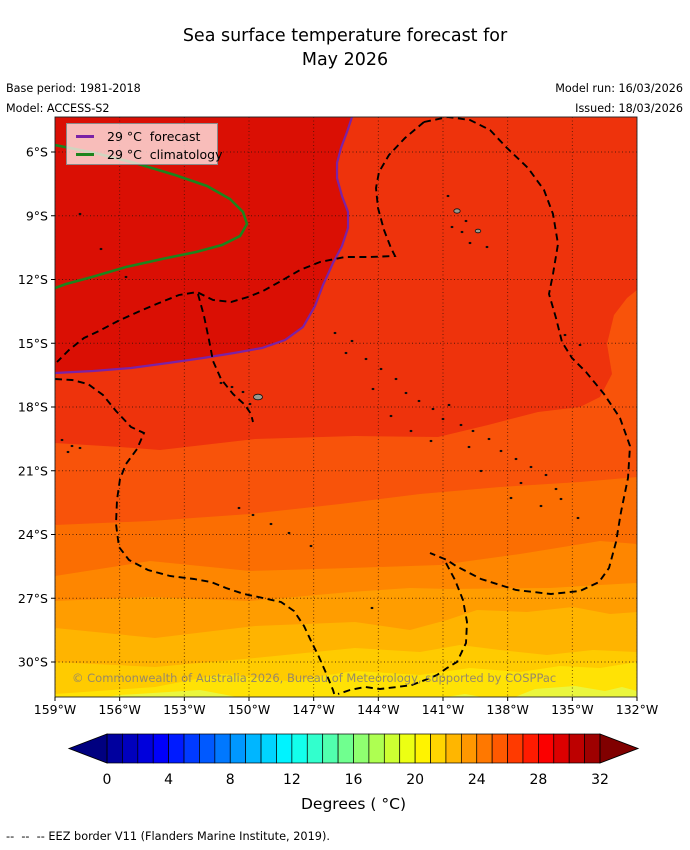  I want to click on colorbar-tick-label: 12, so click(292, 780).